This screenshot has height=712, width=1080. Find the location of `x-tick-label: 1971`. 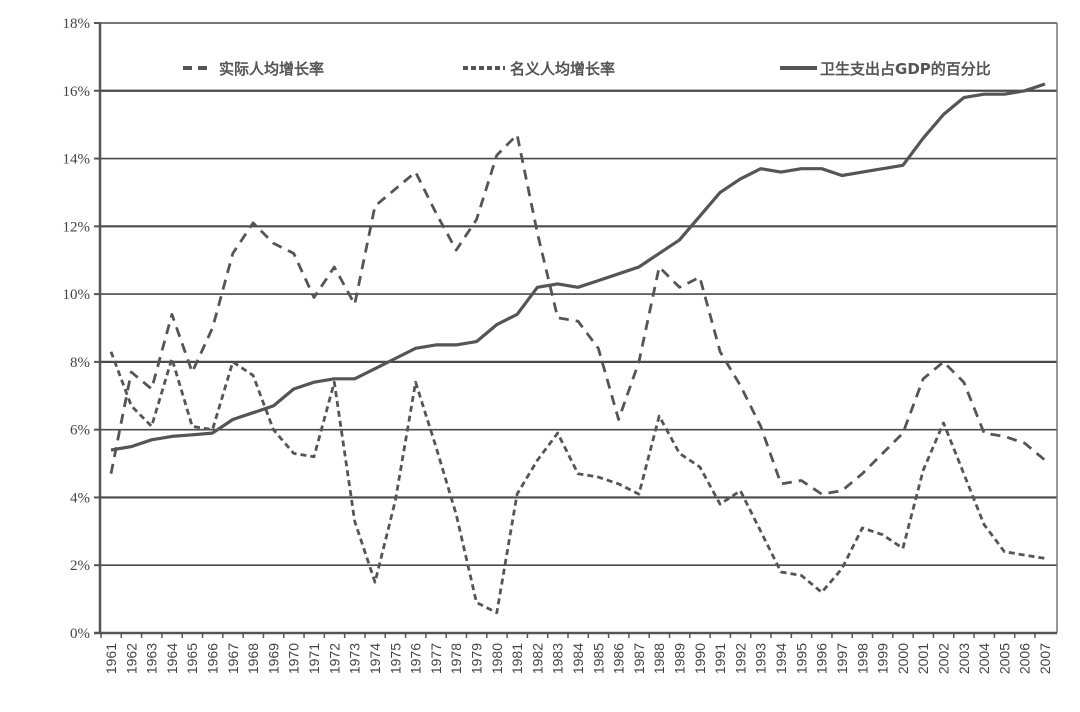

x-tick-label: 1971 is located at coordinates (314, 658).